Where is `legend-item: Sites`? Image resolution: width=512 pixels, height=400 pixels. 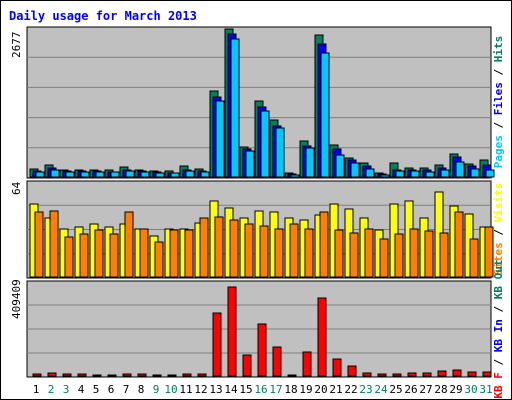 legend-item: Sites is located at coordinates (498, 258).